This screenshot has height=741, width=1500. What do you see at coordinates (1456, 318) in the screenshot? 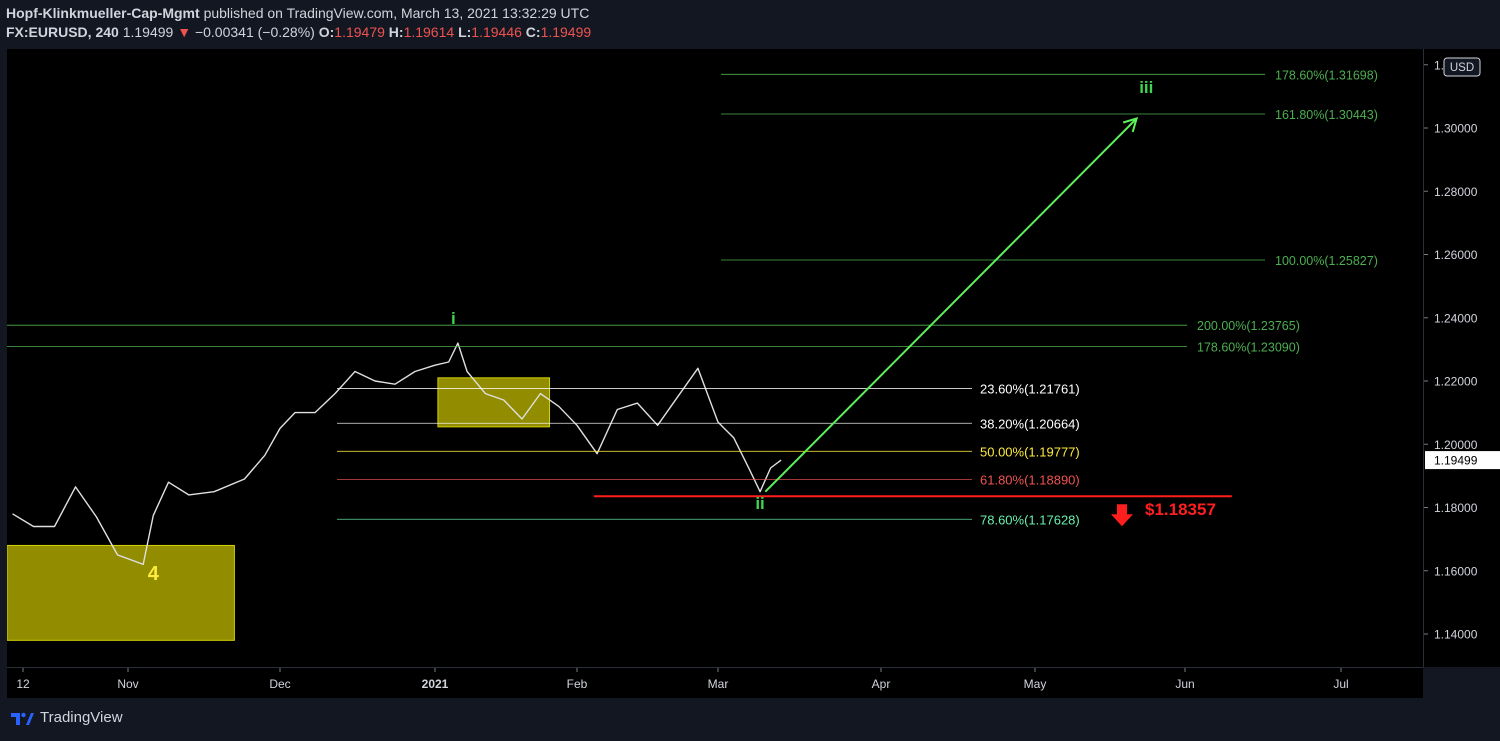
I see `price-tick-label-5: 1.24000` at bounding box center [1456, 318].